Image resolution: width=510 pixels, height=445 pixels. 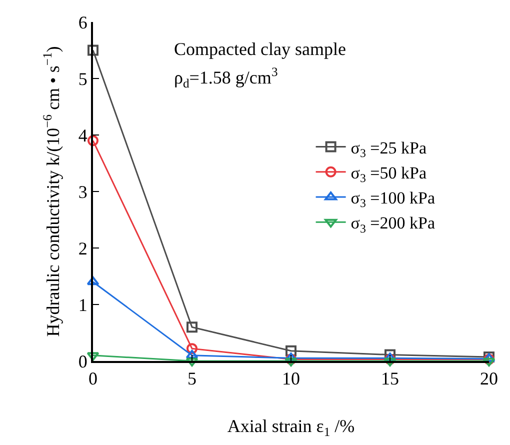 I want to click on y-tick-label: 0, so click(x=83, y=361).